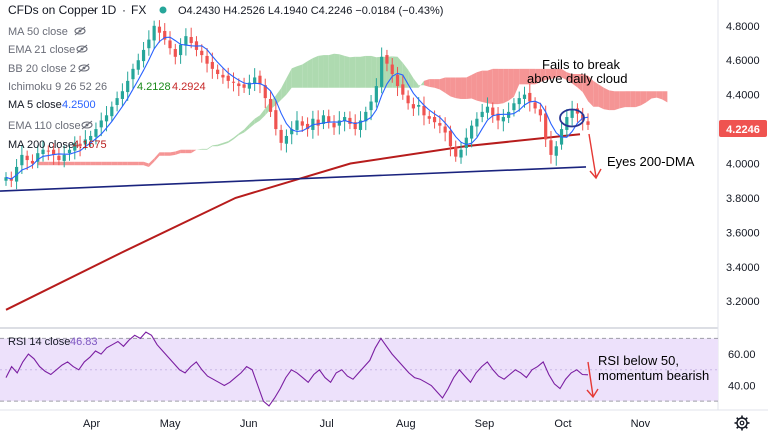 The image size is (768, 435). I want to click on legend-row-ichimoku: Ichimoku 9 26 52 26 4.2128 4.2924, so click(107, 87).